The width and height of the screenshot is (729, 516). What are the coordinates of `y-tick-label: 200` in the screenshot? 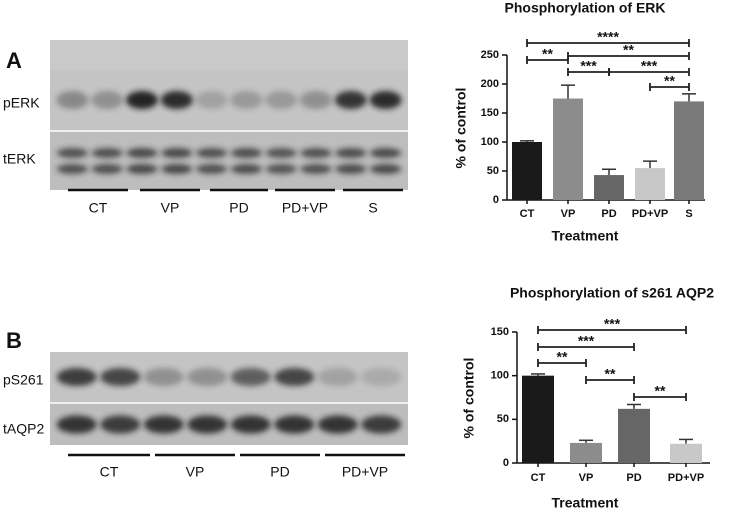 It's located at (490, 84).